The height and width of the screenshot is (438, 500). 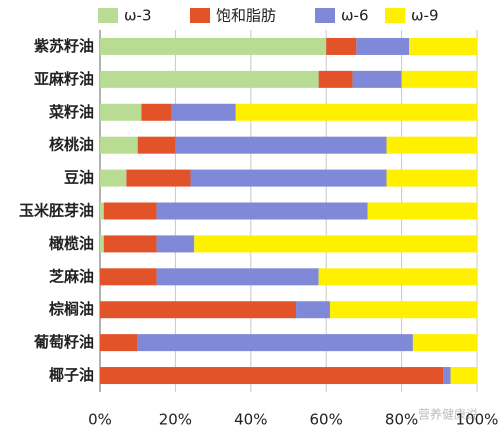 What do you see at coordinates (64, 46) in the screenshot?
I see `y-tick-label: 紫苏籽油` at bounding box center [64, 46].